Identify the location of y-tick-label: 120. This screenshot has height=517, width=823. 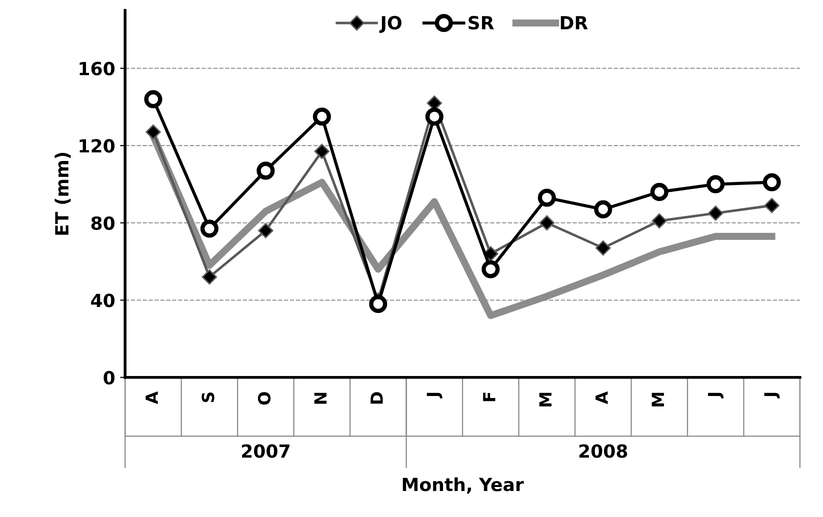
(97, 146).